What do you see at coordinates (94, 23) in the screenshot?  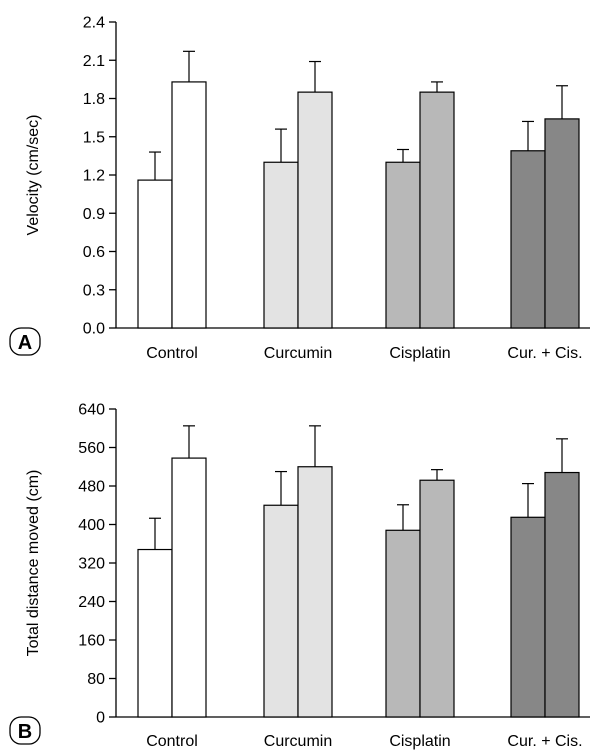 I see `y-tick-label: 2.4` at bounding box center [94, 23].